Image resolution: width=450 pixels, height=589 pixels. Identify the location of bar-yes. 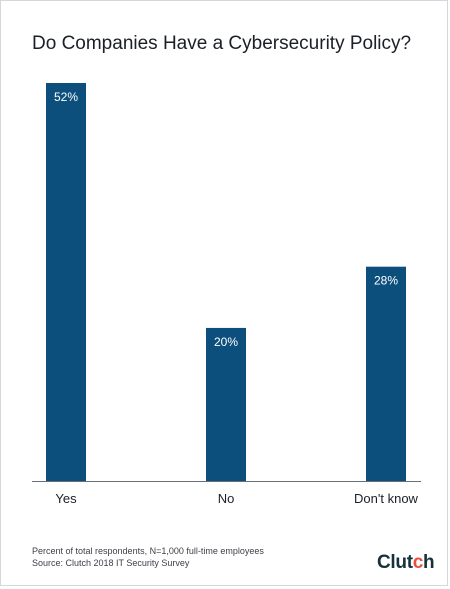
(66, 282).